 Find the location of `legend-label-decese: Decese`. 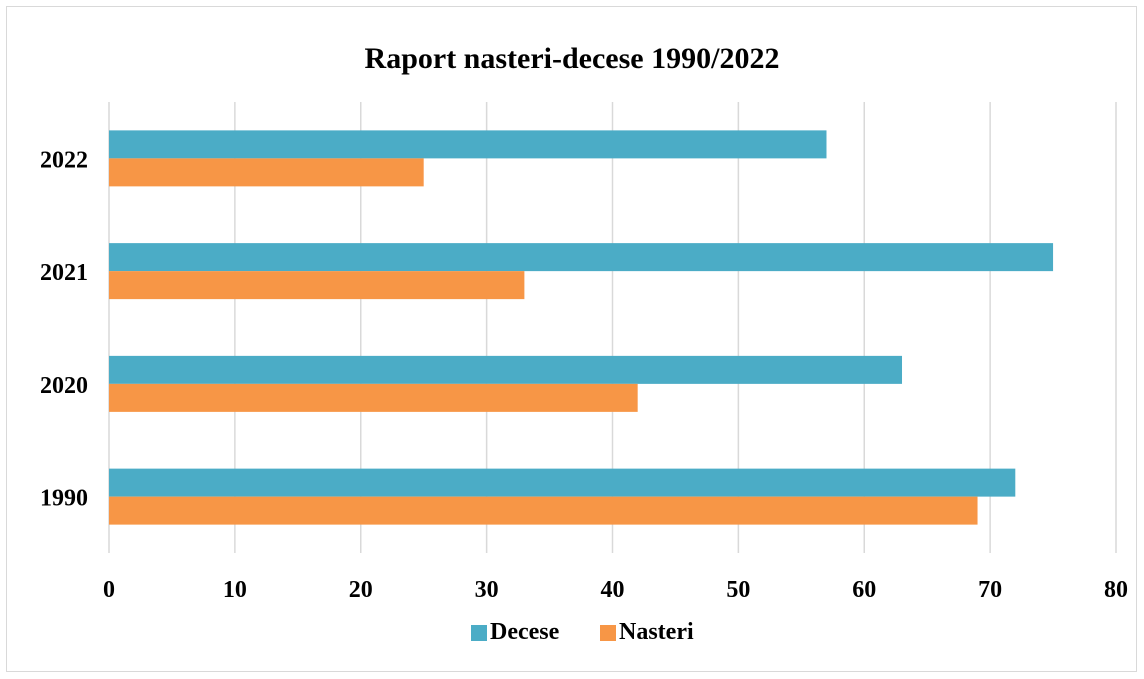

legend-label-decese: Decese is located at coordinates (525, 632).